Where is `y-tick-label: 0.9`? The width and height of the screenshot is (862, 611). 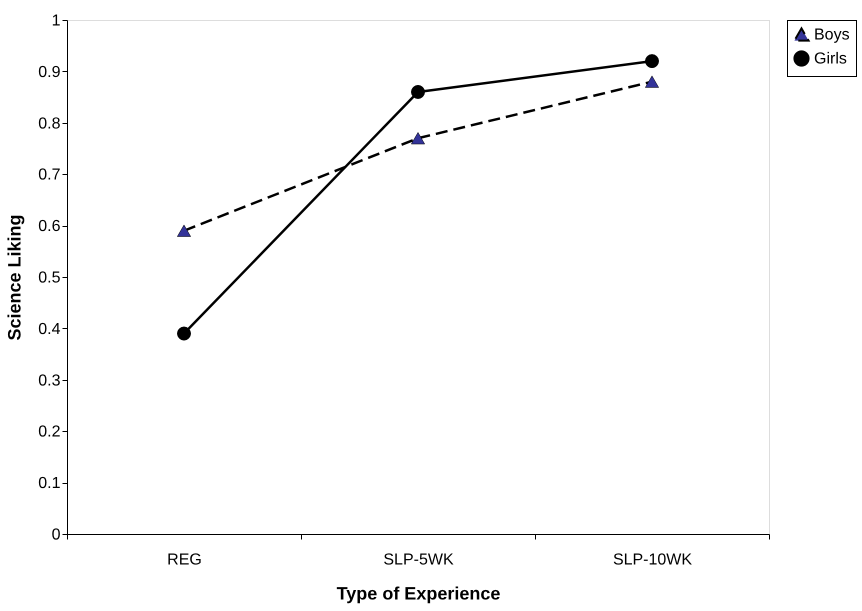 y-tick-label: 0.9 is located at coordinates (49, 72).